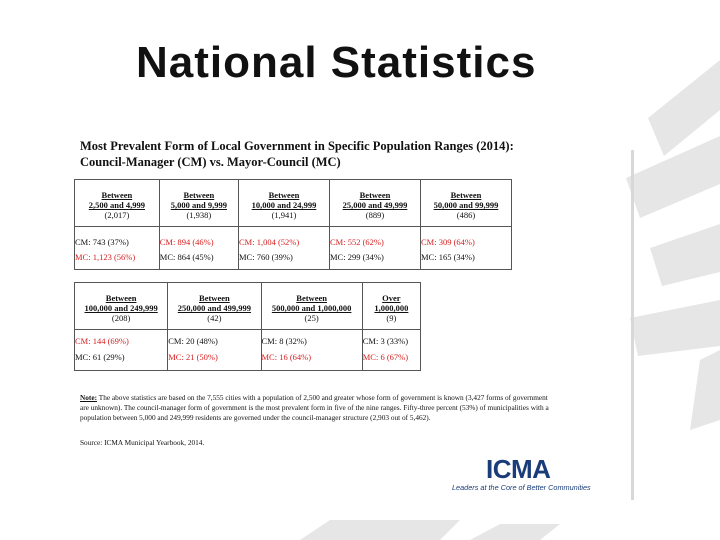  What do you see at coordinates (199, 215) in the screenshot?
I see `range-count: (1,938)` at bounding box center [199, 215].